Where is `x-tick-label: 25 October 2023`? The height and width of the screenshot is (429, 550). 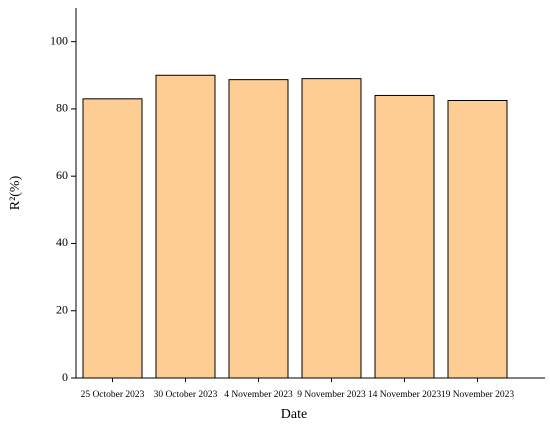 x-tick-label: 25 October 2023 is located at coordinates (113, 395).